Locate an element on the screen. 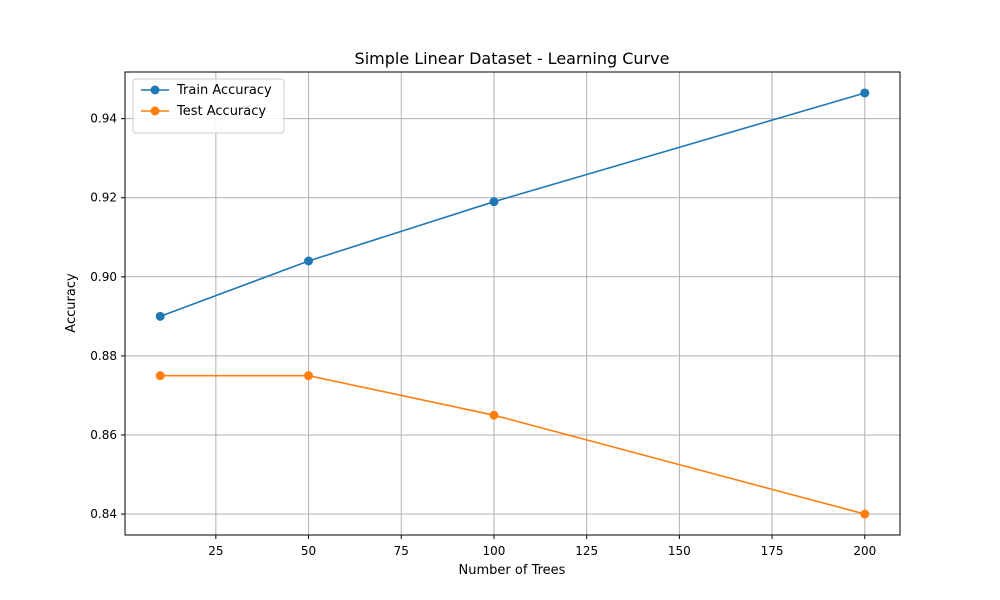 This screenshot has width=1000, height=600. x-tick-label: 75 is located at coordinates (401, 551).